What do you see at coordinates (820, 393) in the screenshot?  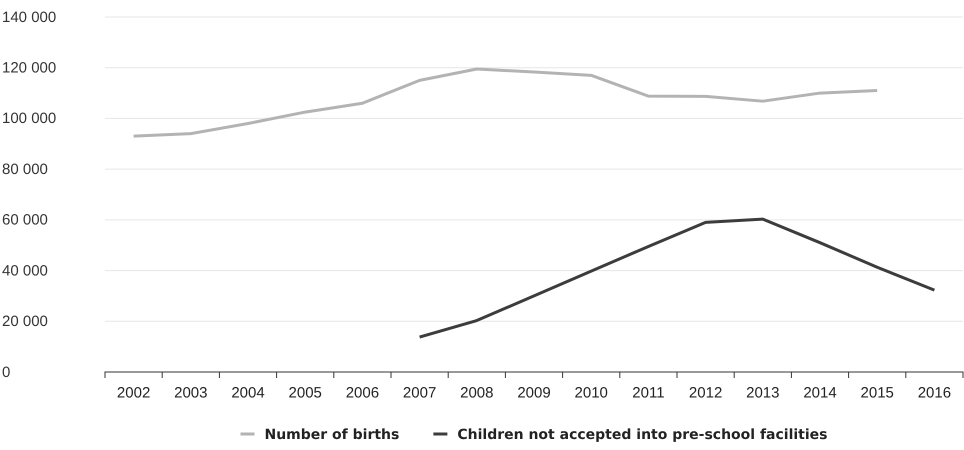 I see `x-tick-label: 2014` at bounding box center [820, 393].